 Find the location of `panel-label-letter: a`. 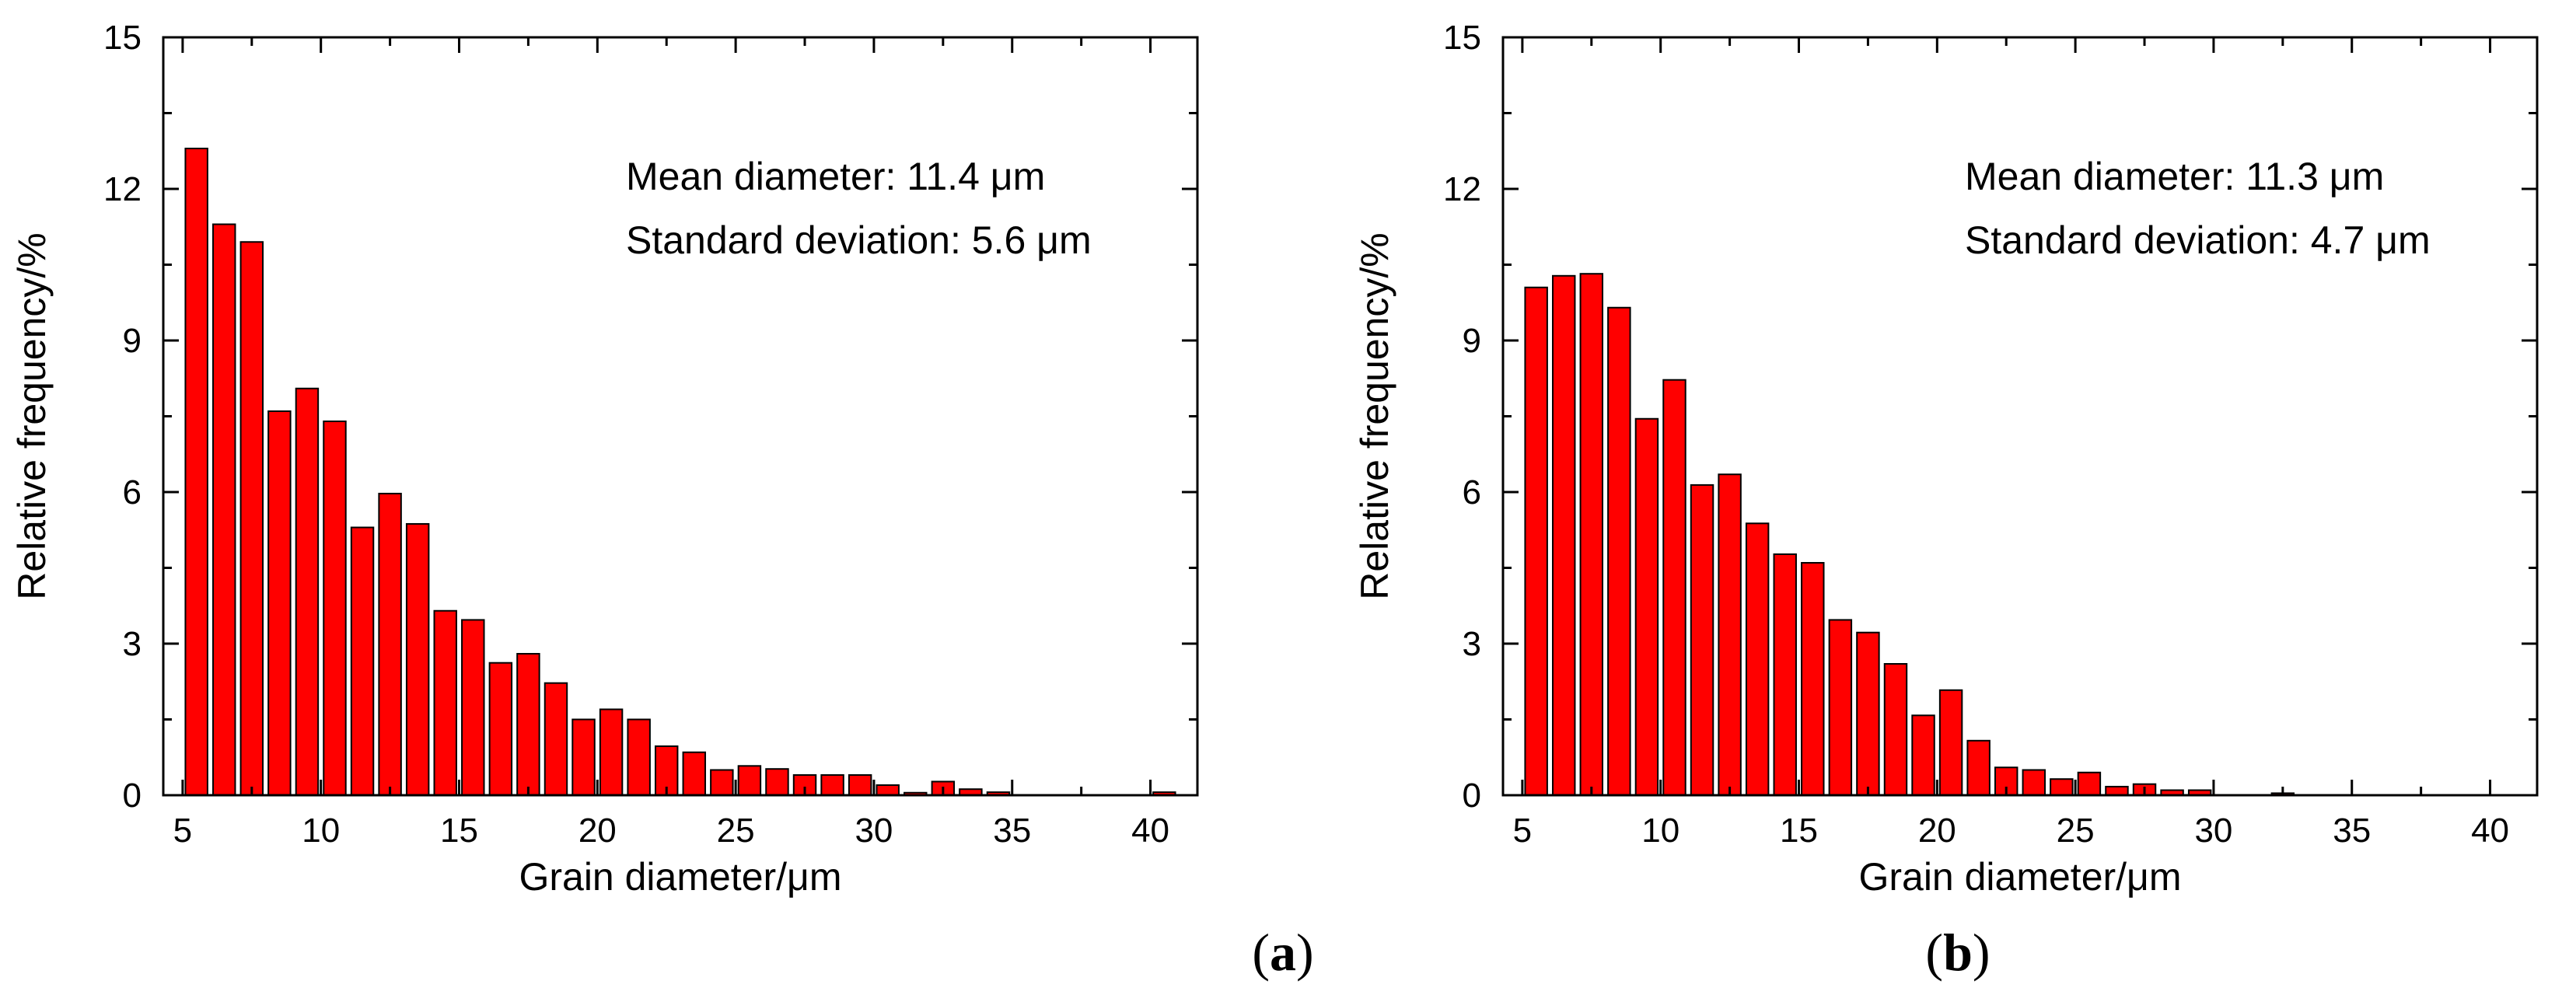

panel-label-letter: a is located at coordinates (1283, 952).